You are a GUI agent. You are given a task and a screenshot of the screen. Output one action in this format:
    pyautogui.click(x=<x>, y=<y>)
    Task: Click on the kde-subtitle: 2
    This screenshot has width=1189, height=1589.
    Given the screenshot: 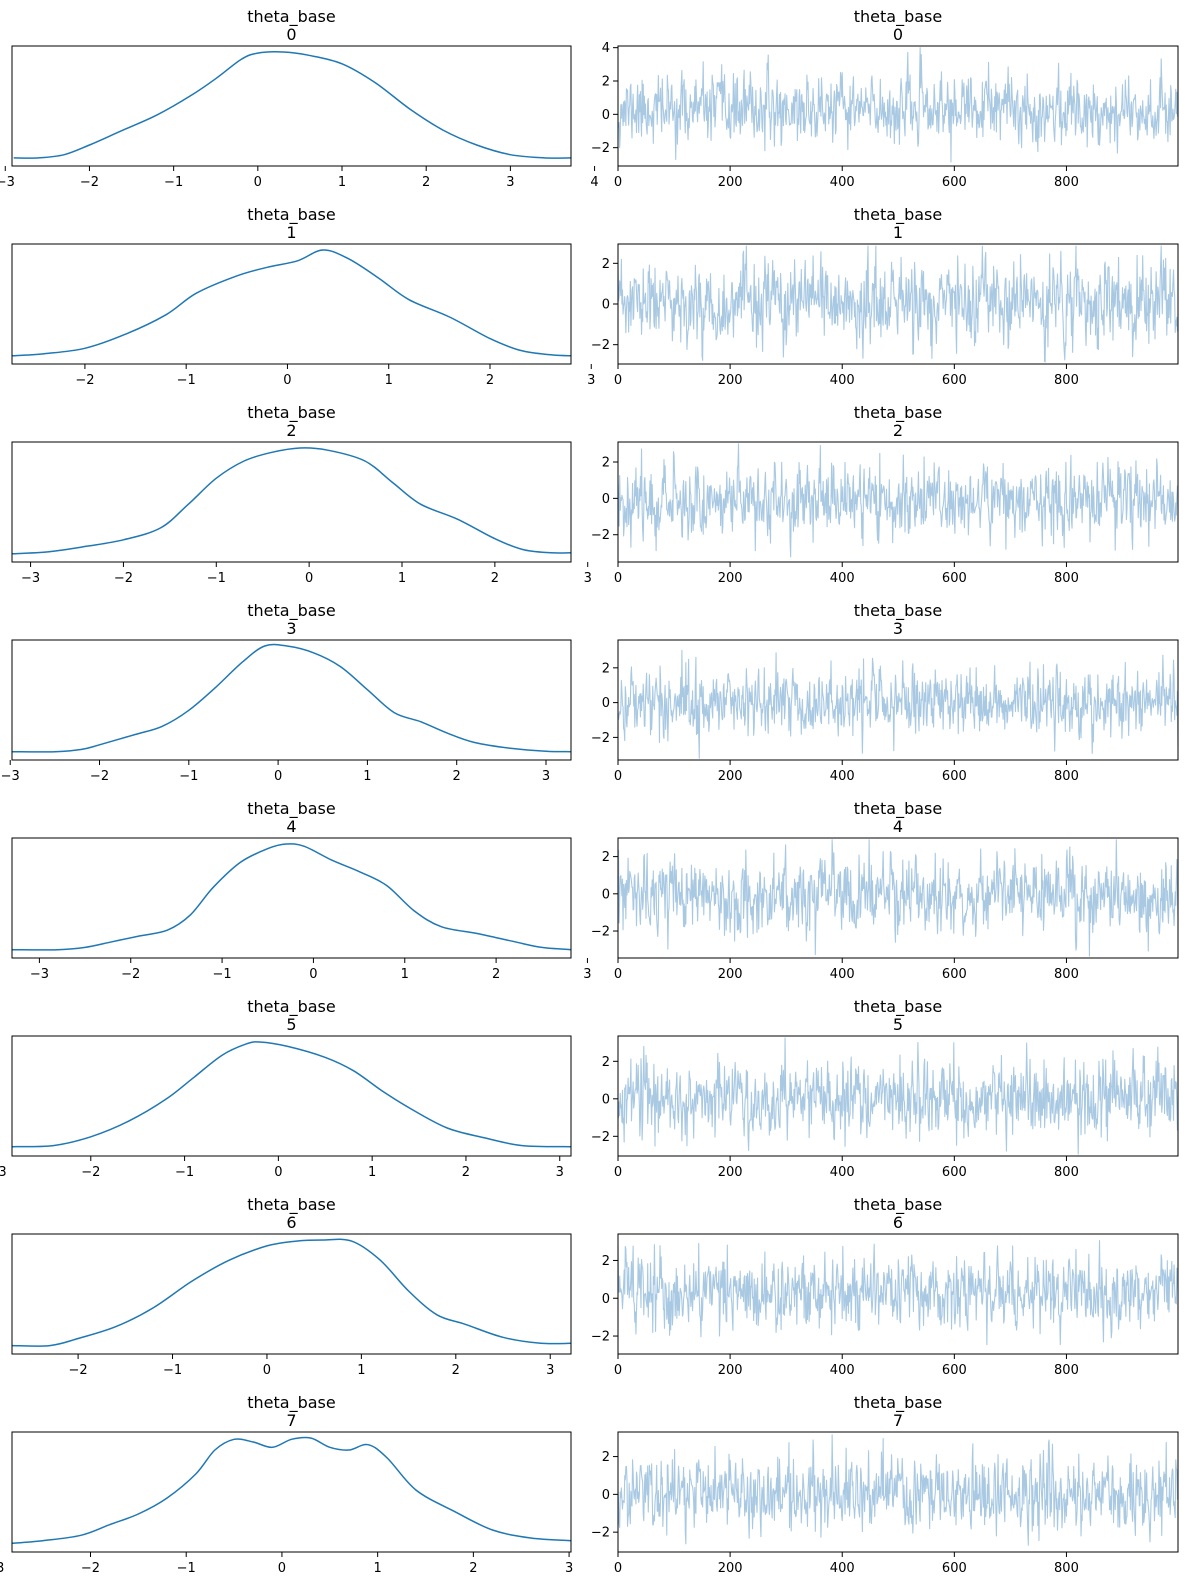 What is the action you would take?
    pyautogui.click(x=291, y=430)
    